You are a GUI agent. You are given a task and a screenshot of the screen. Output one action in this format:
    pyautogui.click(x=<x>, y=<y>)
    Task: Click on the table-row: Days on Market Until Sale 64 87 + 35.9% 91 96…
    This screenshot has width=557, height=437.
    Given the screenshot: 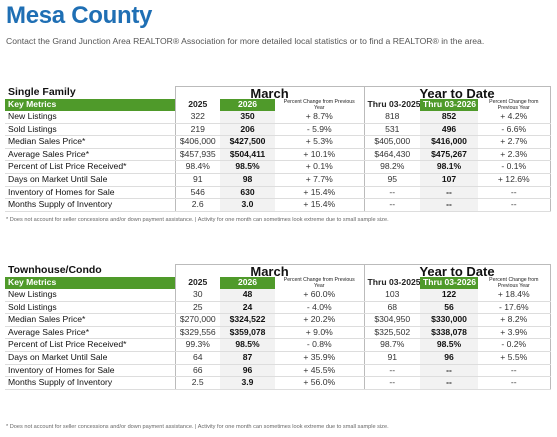 What is the action you would take?
    pyautogui.click(x=278, y=358)
    